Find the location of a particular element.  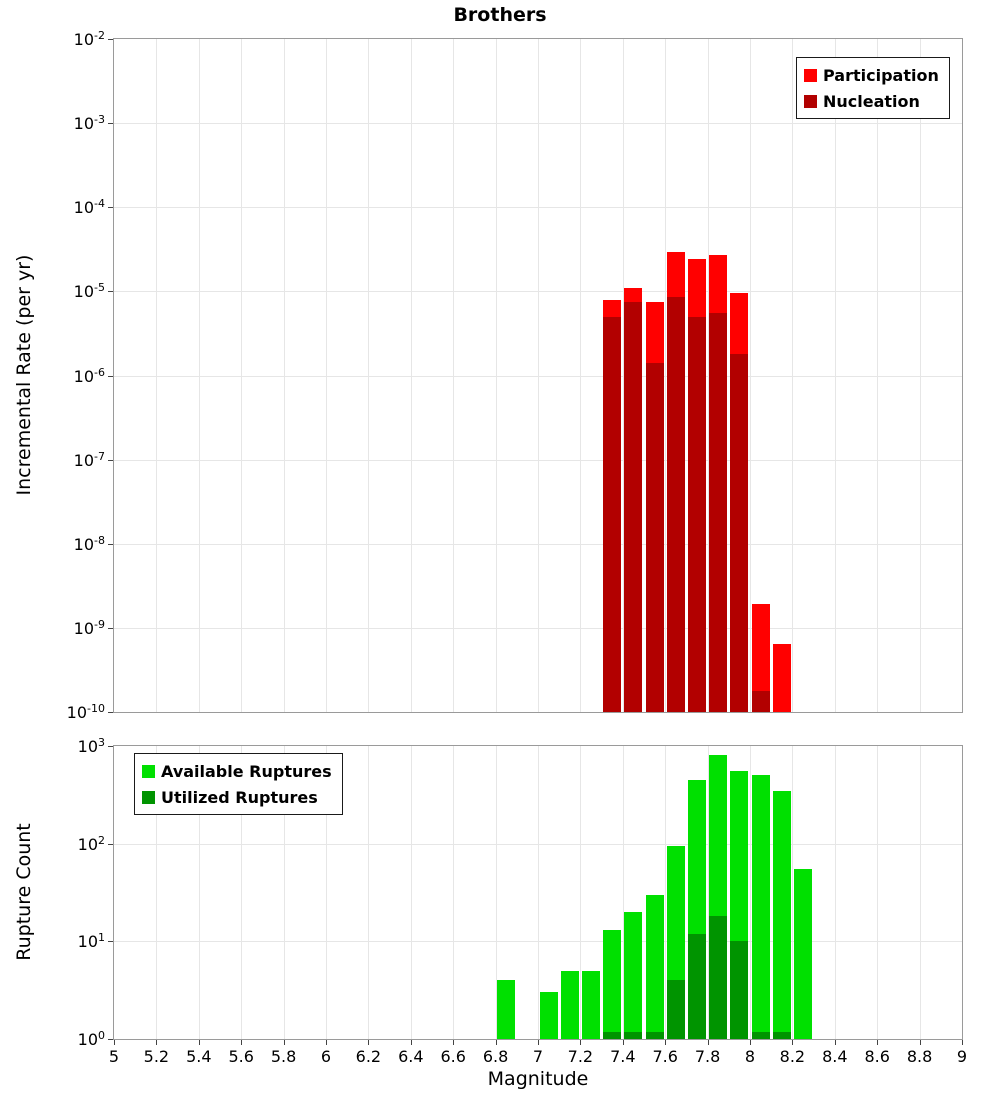

x-tick-label: 5.2 is located at coordinates (156, 1056).